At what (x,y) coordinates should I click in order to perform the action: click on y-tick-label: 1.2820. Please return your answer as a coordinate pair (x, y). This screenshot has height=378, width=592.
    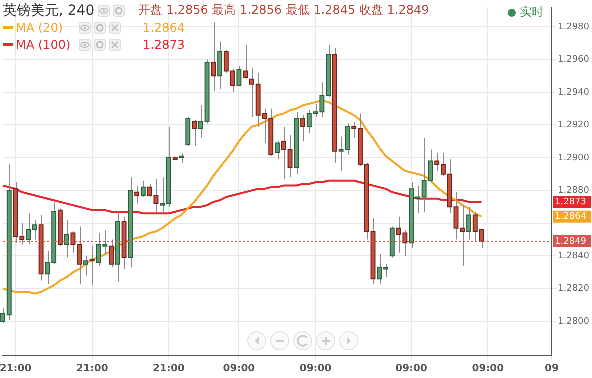
    Looking at the image, I should click on (574, 289).